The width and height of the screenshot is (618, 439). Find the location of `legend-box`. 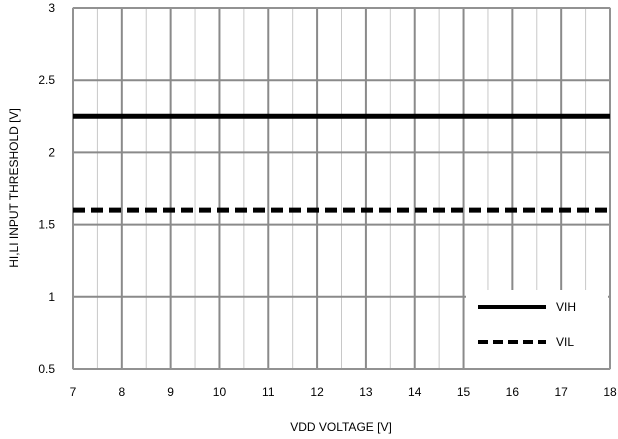

legend-box is located at coordinates (537, 329).